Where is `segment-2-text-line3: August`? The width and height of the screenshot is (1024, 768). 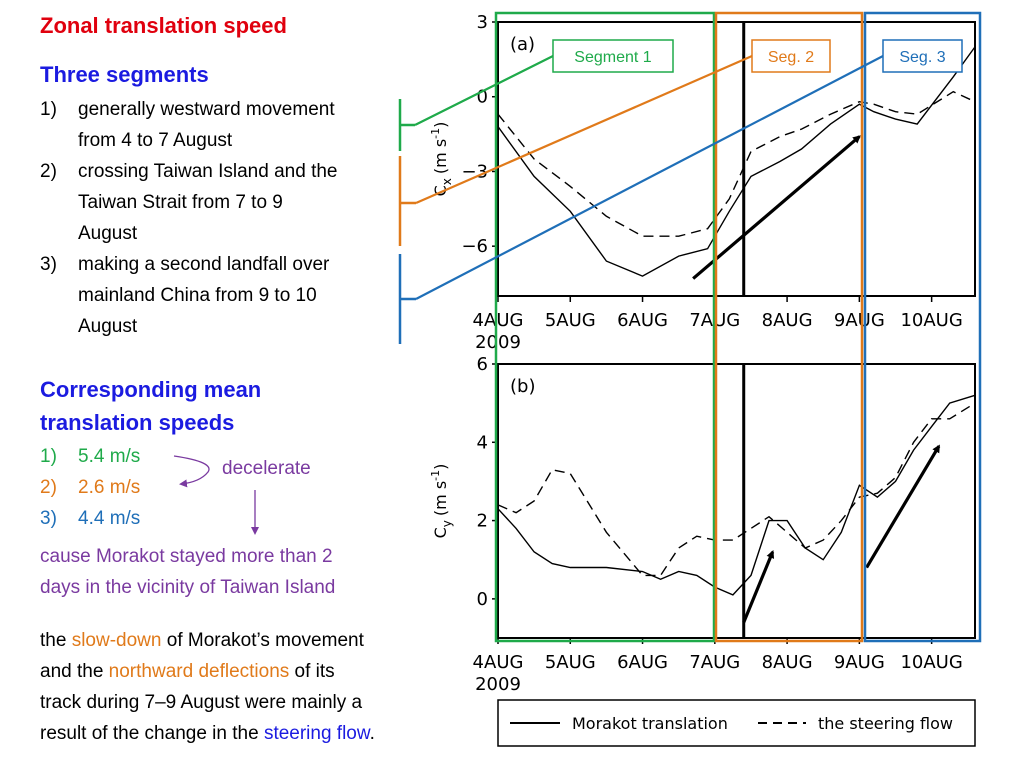
segment-2-text-line3: August is located at coordinates (108, 233).